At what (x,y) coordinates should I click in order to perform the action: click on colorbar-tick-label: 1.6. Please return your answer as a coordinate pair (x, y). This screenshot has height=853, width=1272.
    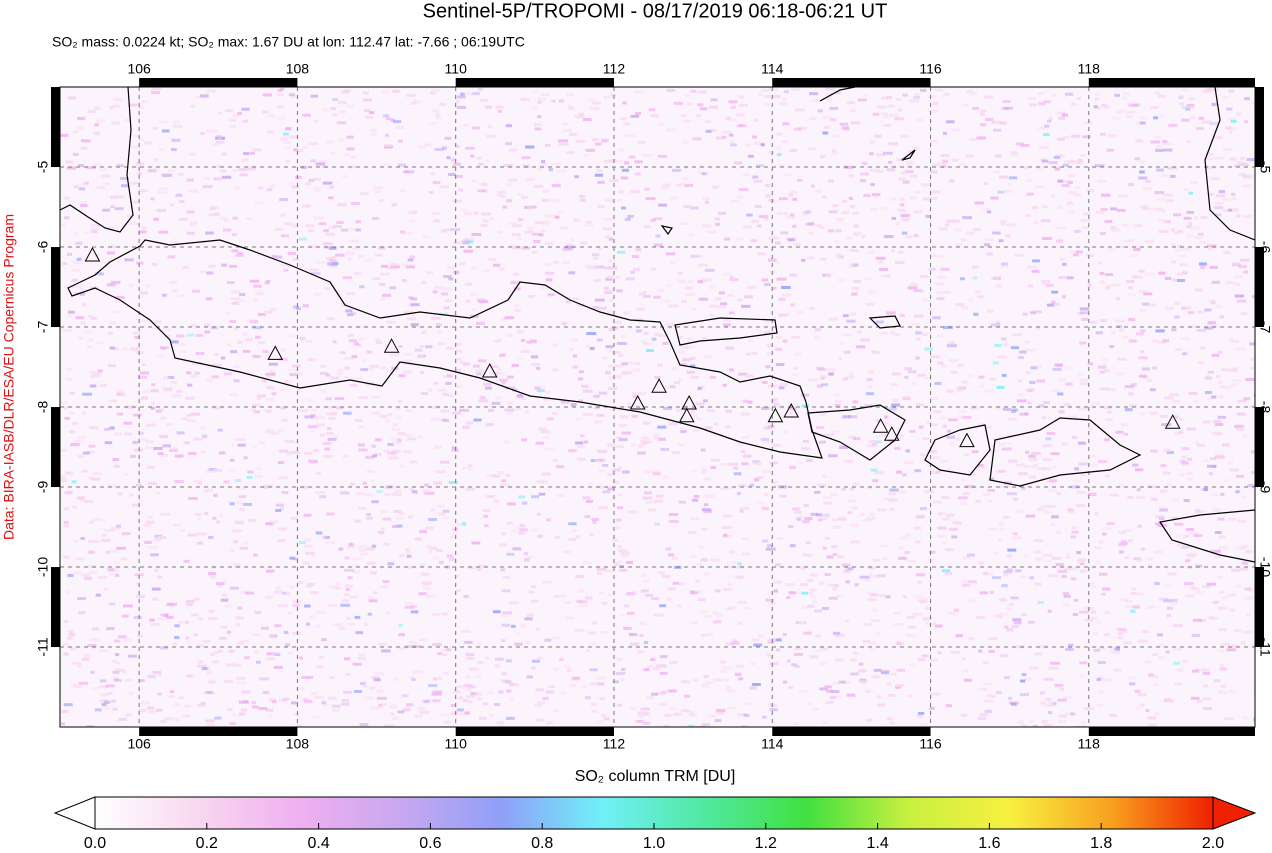
    Looking at the image, I should click on (989, 843).